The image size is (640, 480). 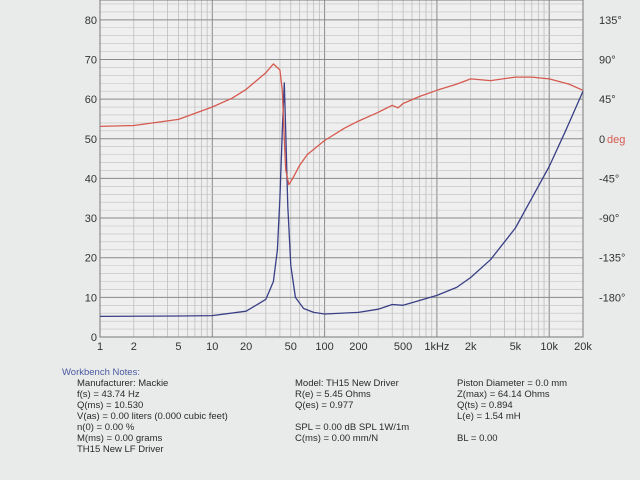 I want to click on x-tick-label: 10k, so click(x=549, y=347).